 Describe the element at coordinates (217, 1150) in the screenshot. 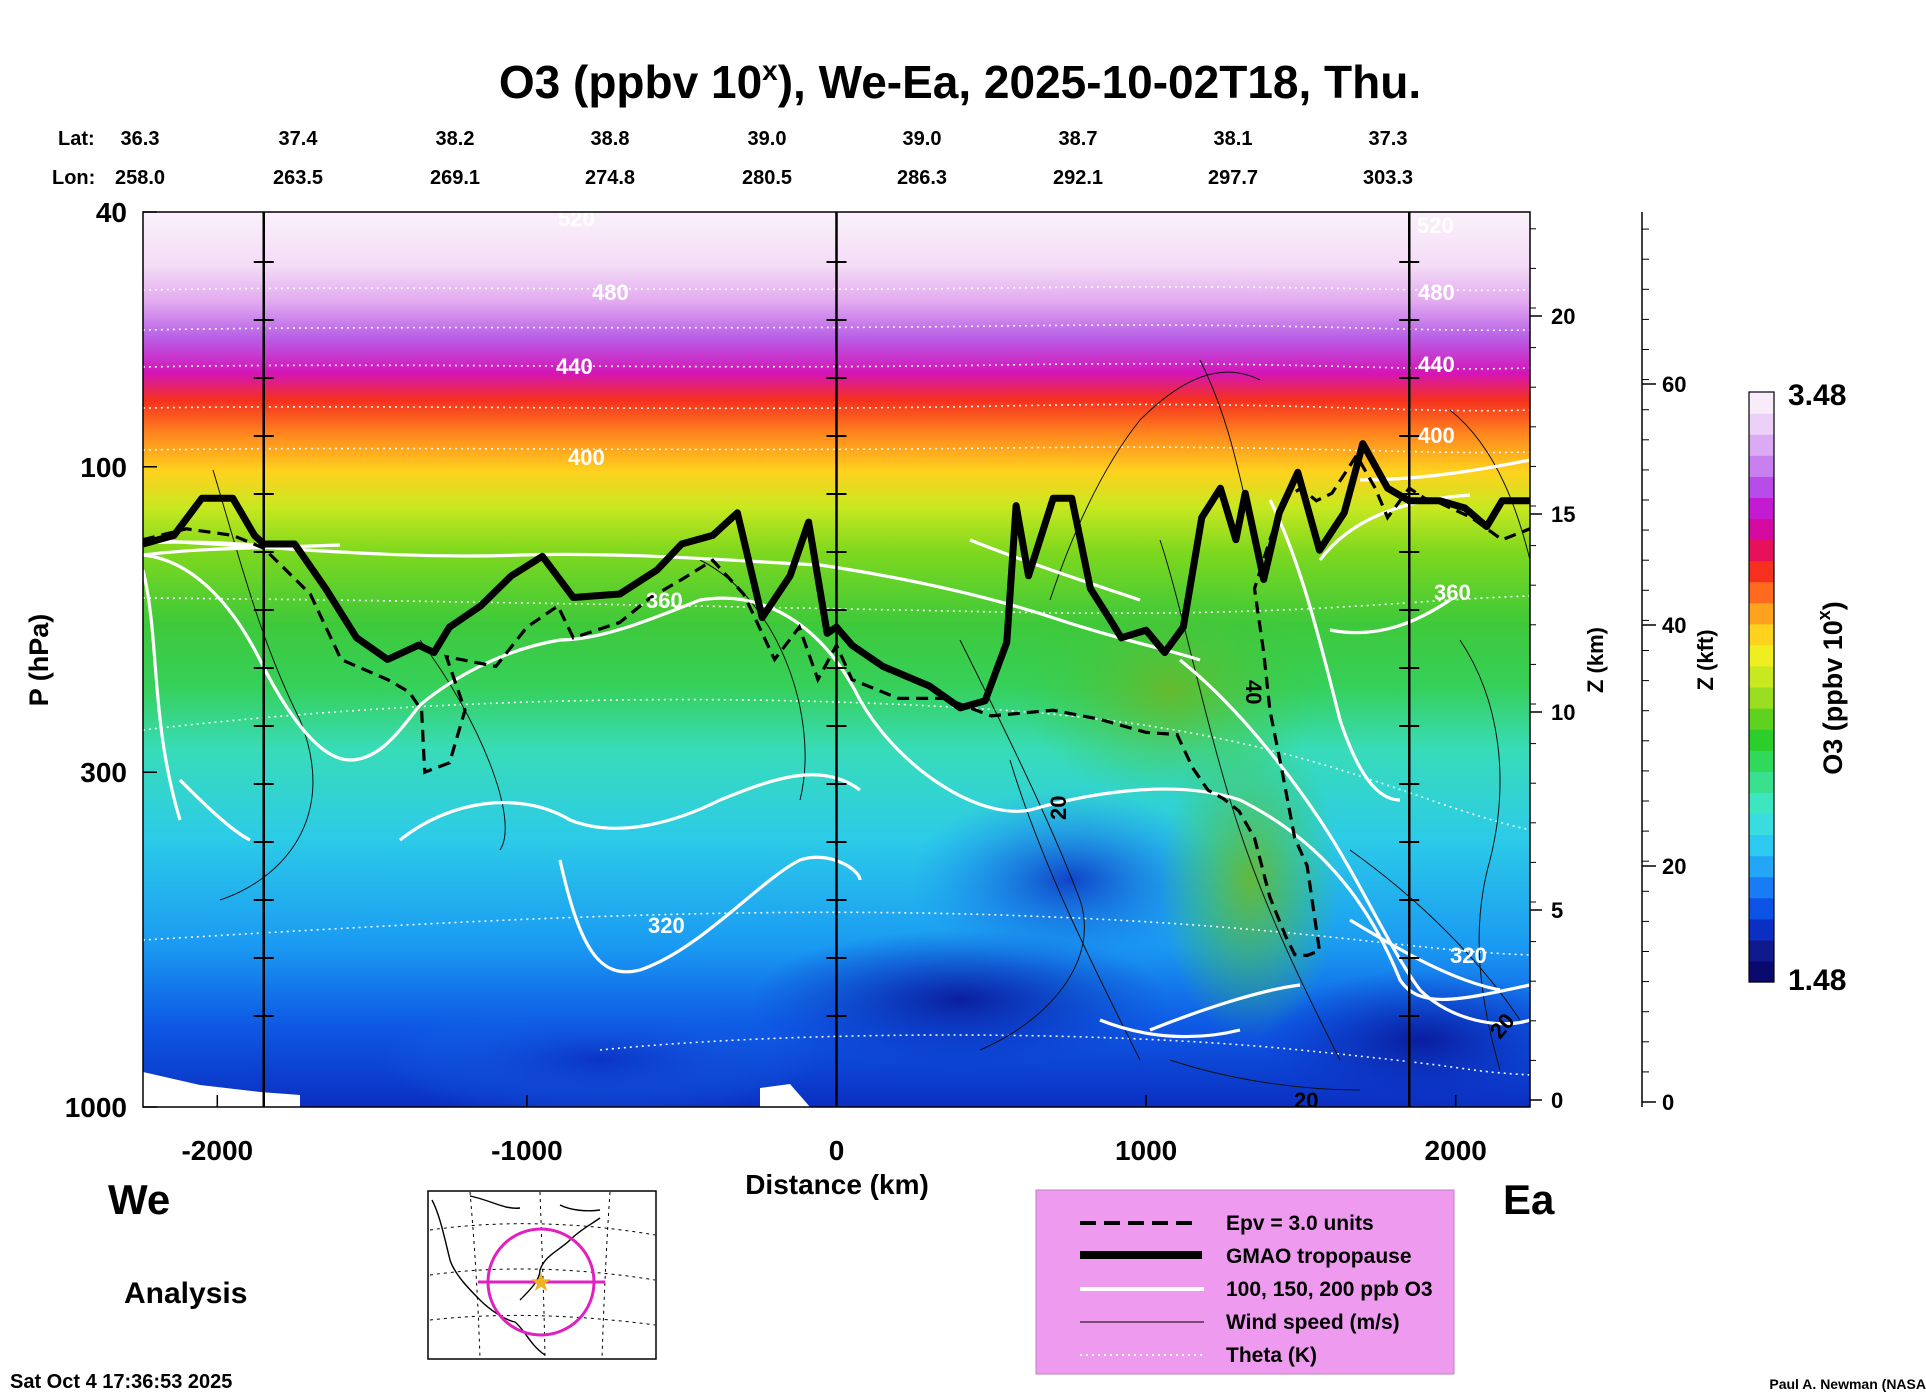

I see `x-tick-label: -2000` at that location.